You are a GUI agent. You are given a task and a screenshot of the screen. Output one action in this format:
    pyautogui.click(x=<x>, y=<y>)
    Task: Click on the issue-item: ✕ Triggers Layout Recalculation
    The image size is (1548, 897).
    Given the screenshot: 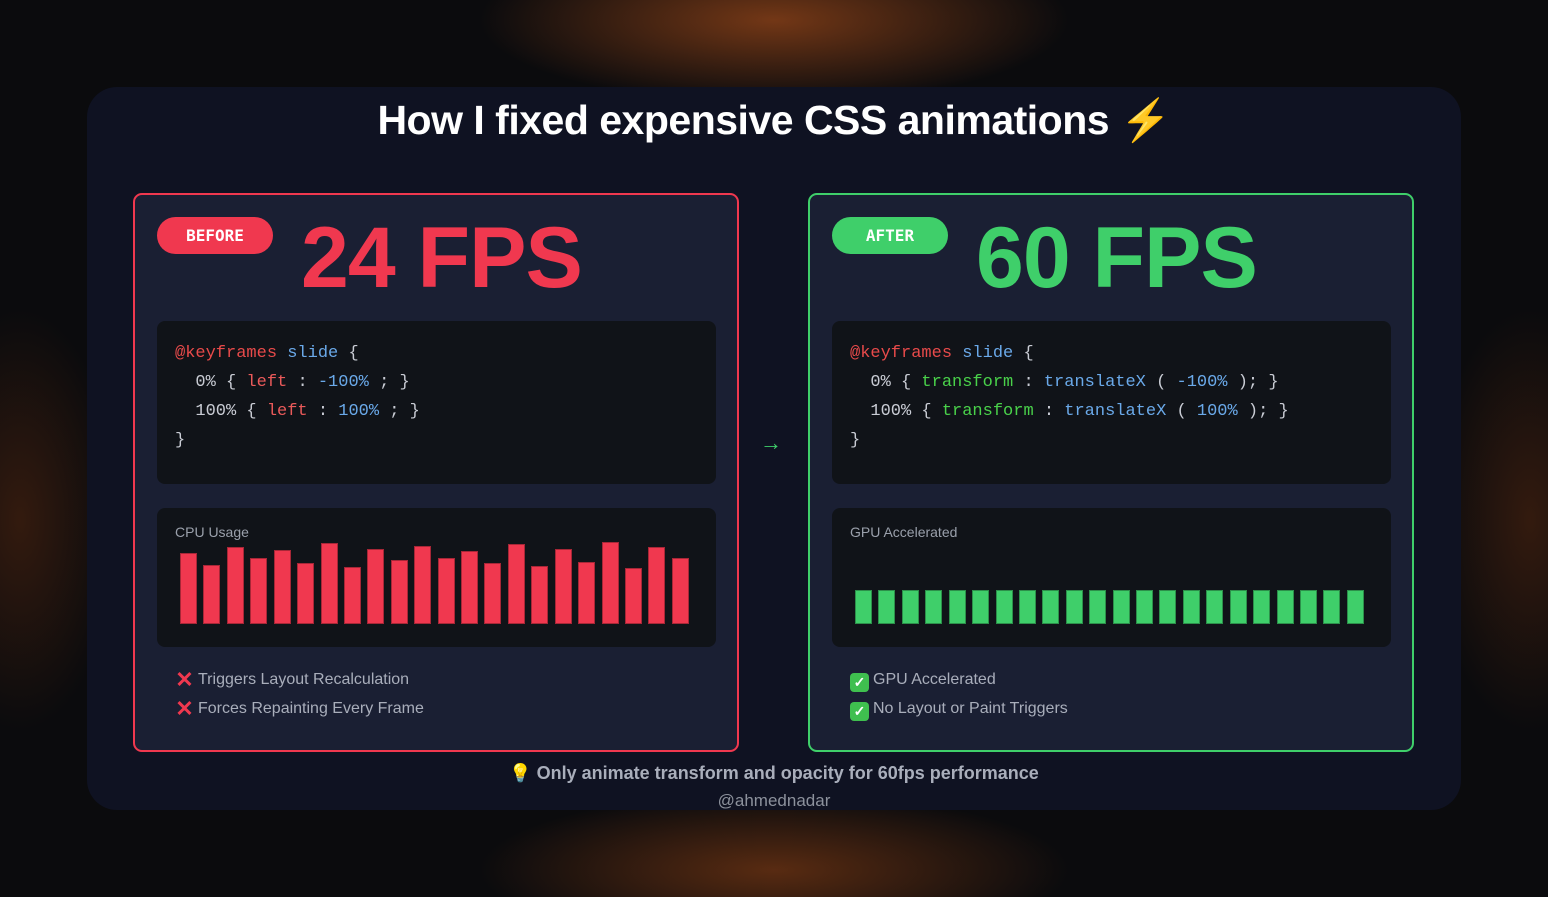 What is the action you would take?
    pyautogui.click(x=292, y=679)
    